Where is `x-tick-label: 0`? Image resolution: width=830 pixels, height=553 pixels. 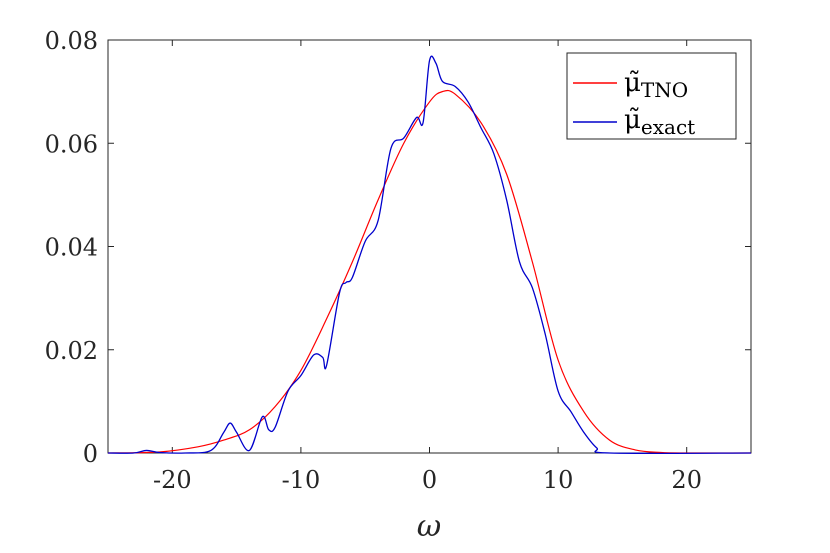
x-tick-label: 0 is located at coordinates (429, 480).